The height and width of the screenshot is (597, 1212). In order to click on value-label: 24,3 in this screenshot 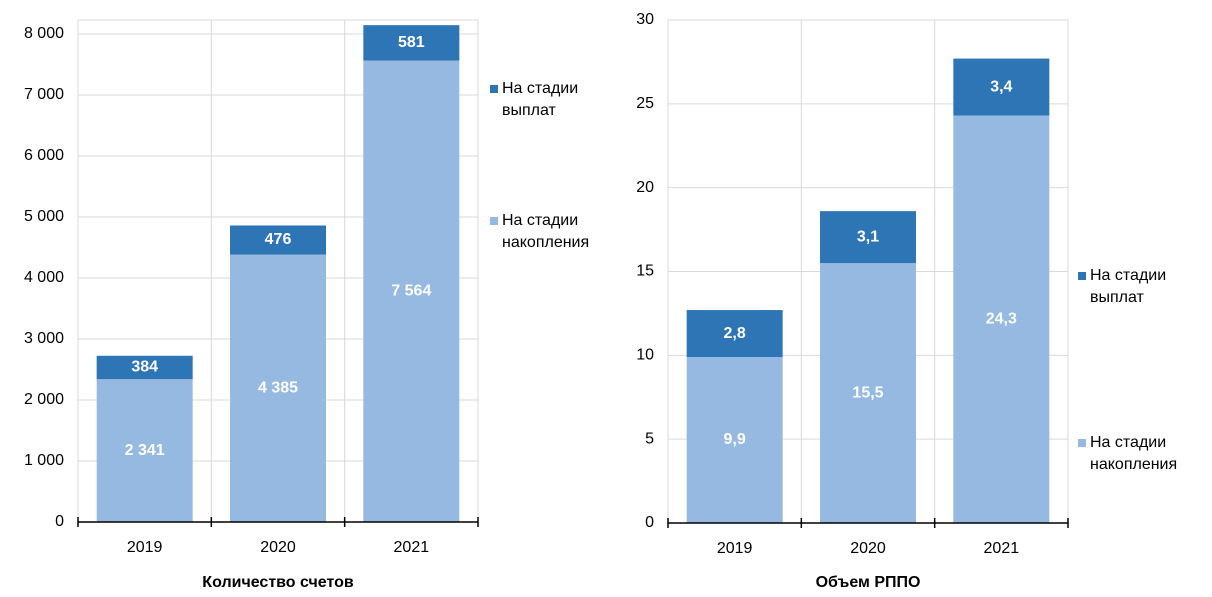, I will do `click(1001, 319)`.